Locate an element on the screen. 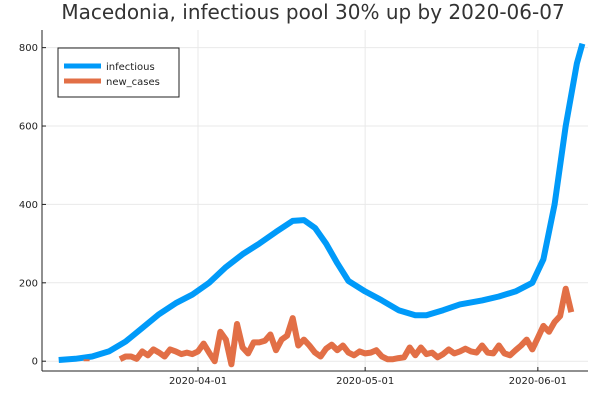  legend: infectious new_cases is located at coordinates (118, 72).